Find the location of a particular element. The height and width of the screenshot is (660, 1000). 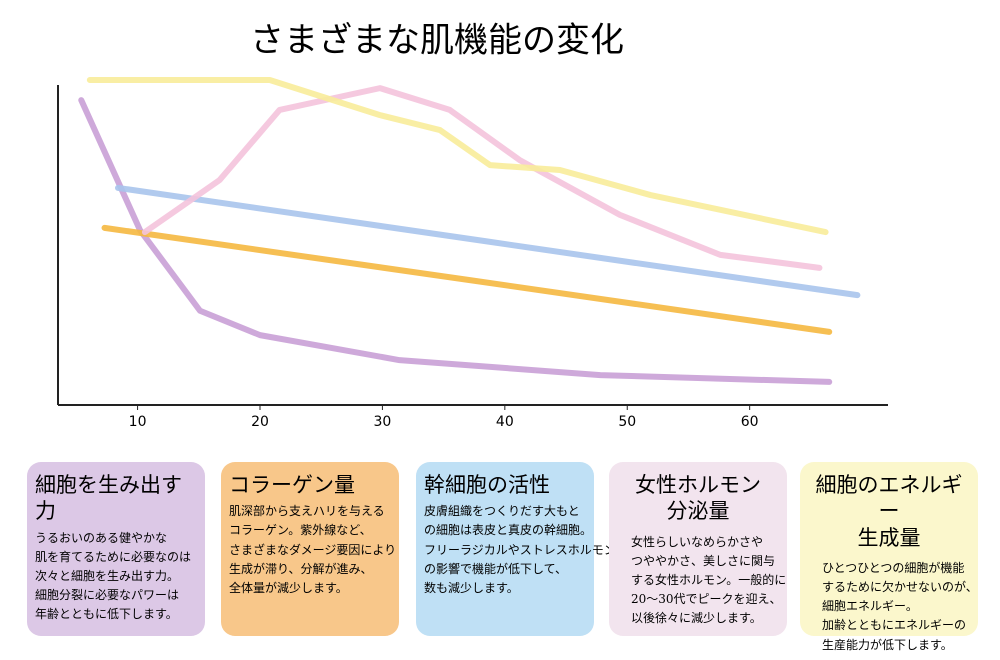

description-line: 生成が滞り、分解が進み、 is located at coordinates (301, 568).